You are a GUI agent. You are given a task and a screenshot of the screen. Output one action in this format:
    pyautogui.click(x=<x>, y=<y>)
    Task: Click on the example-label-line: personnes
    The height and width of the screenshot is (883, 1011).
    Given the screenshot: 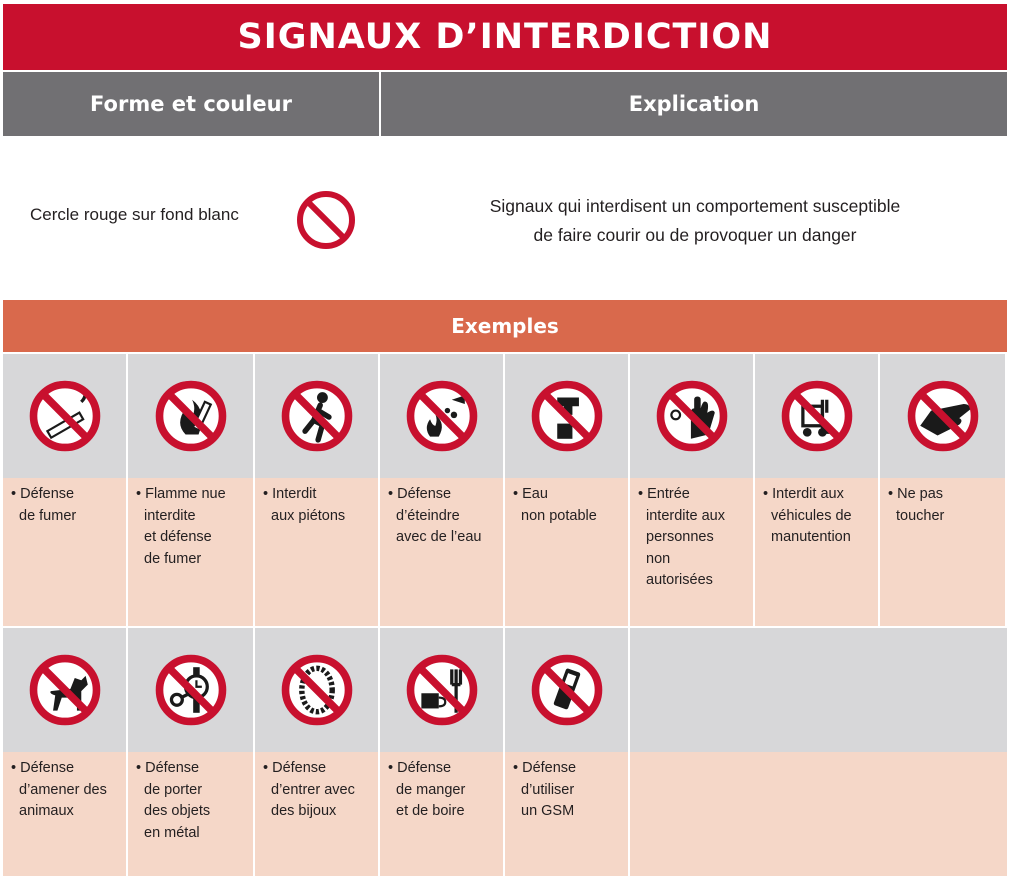 What is the action you would take?
    pyautogui.click(x=680, y=537)
    